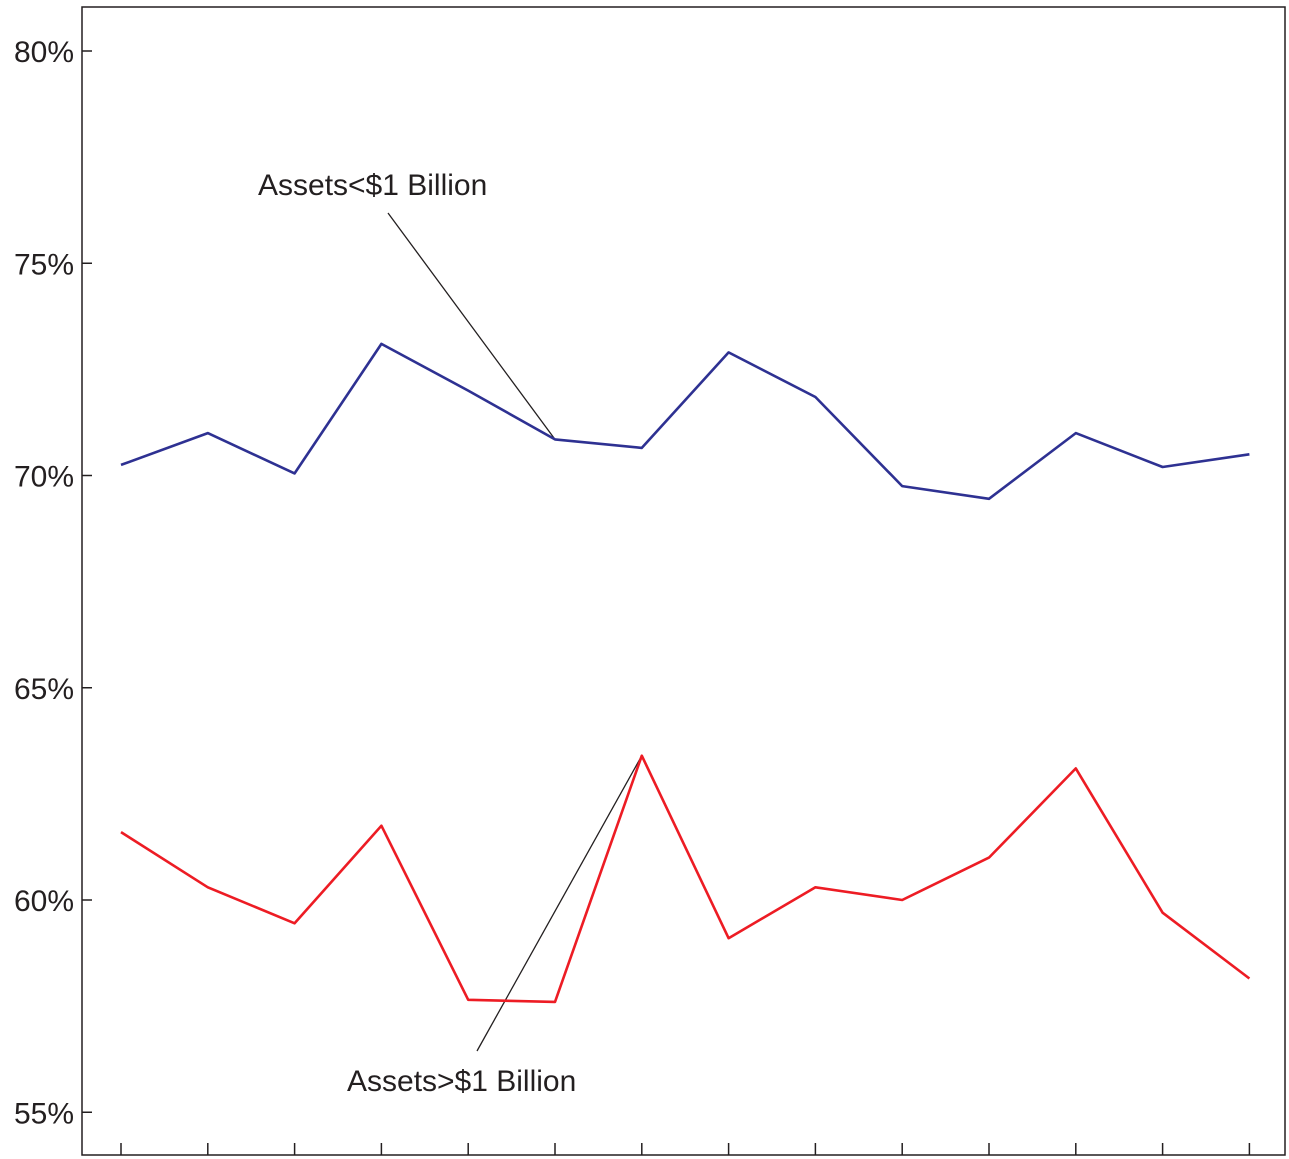 The width and height of the screenshot is (1289, 1159). Describe the element at coordinates (44, 689) in the screenshot. I see `y-tick-label: 65%` at that location.